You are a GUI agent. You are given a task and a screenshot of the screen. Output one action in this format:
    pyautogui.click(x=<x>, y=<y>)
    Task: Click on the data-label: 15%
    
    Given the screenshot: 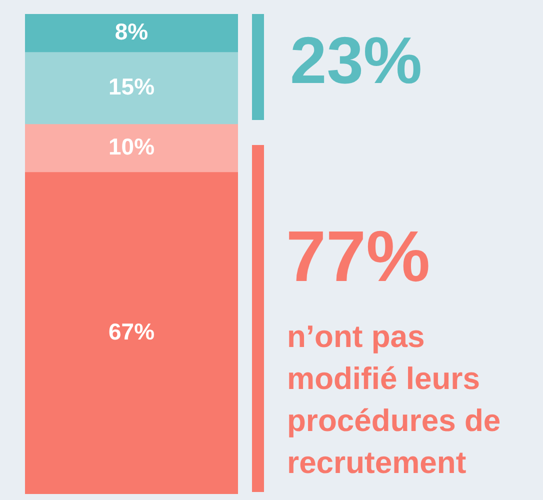 What is the action you would take?
    pyautogui.click(x=131, y=87)
    